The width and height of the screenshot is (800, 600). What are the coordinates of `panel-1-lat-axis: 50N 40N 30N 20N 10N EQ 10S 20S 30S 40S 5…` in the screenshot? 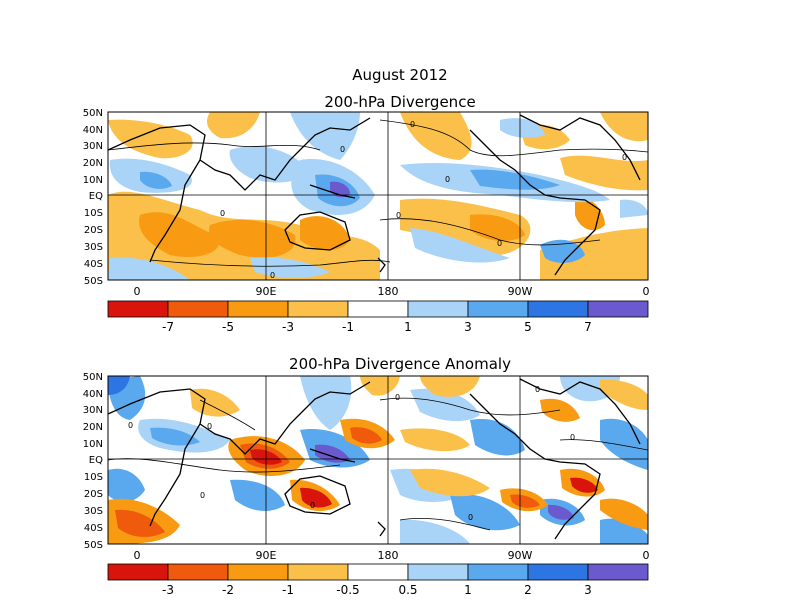 It's located at (93, 197).